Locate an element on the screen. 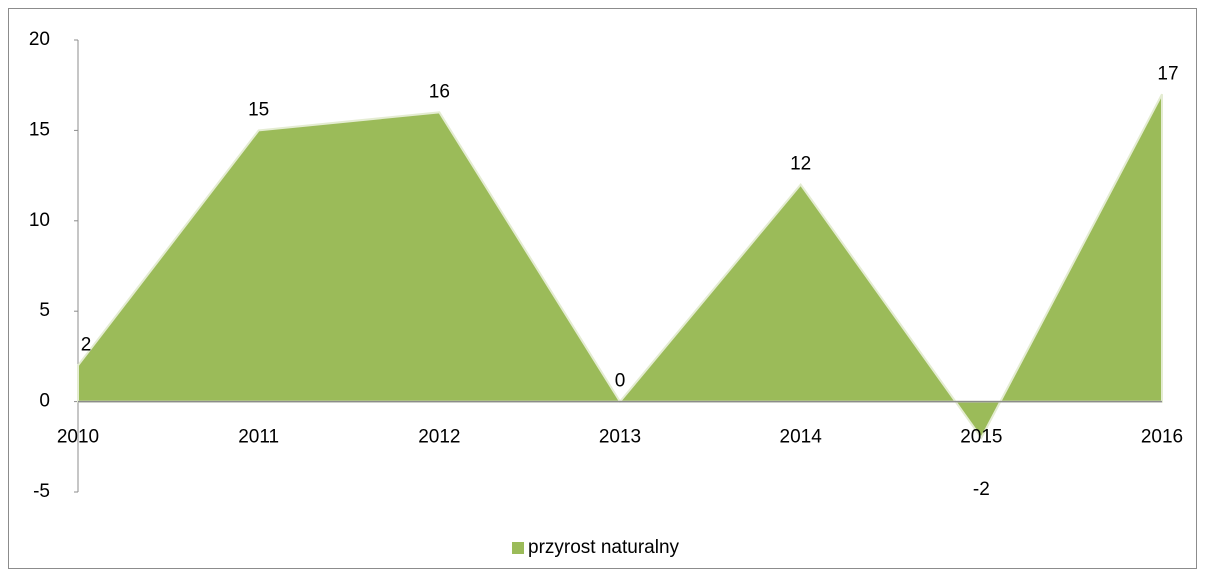 The height and width of the screenshot is (577, 1205). data-label: 2 is located at coordinates (86, 344).